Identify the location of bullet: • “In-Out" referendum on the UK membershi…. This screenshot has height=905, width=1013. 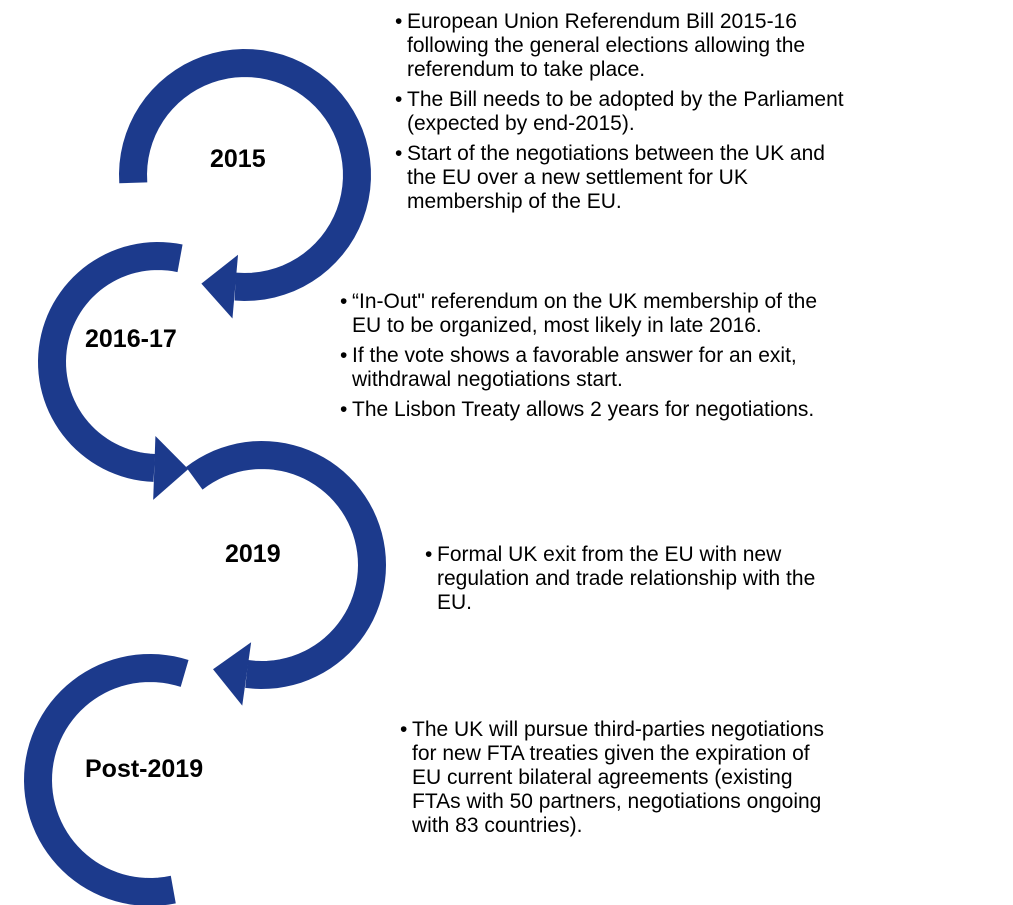
(578, 314).